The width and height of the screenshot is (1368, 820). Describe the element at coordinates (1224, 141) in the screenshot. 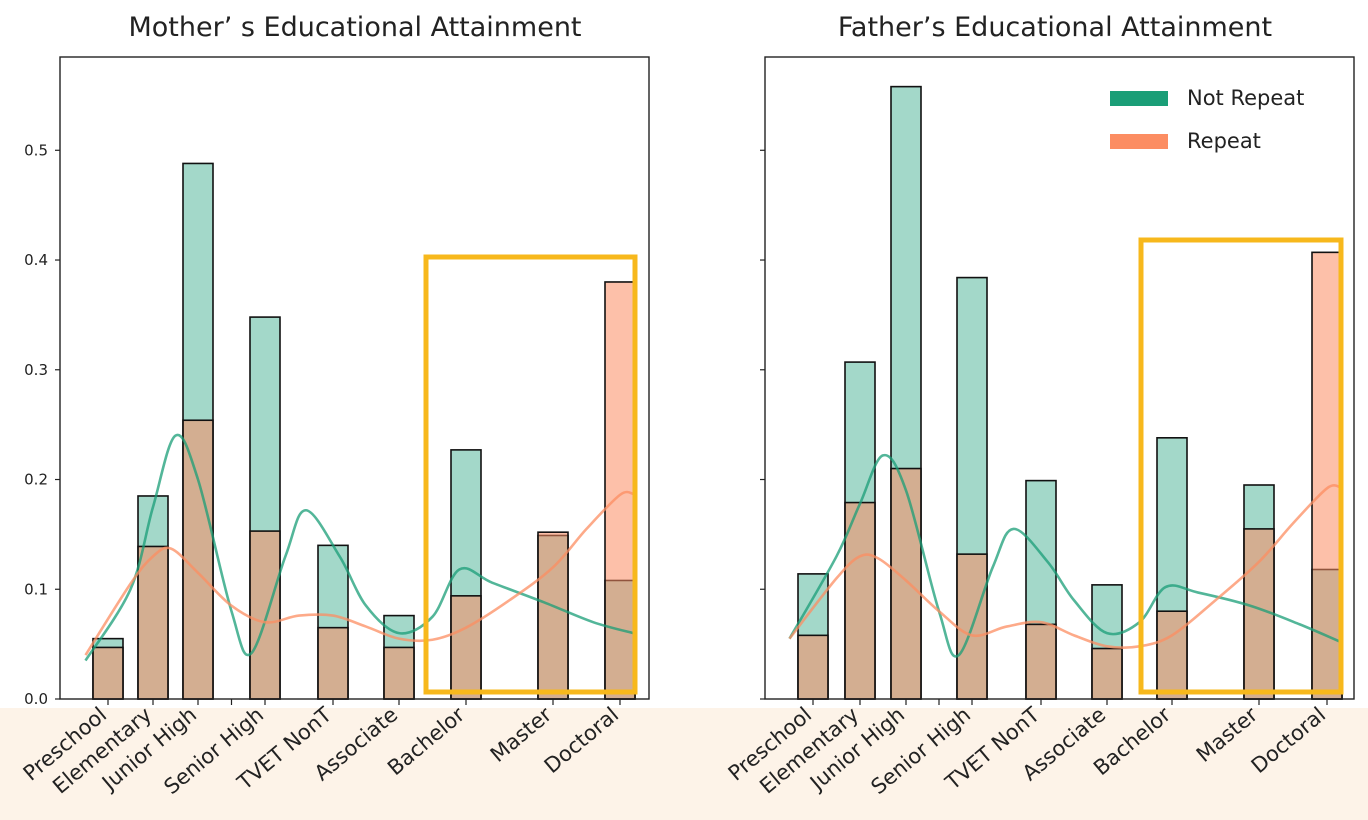

I see `legend-label: Repeat` at that location.